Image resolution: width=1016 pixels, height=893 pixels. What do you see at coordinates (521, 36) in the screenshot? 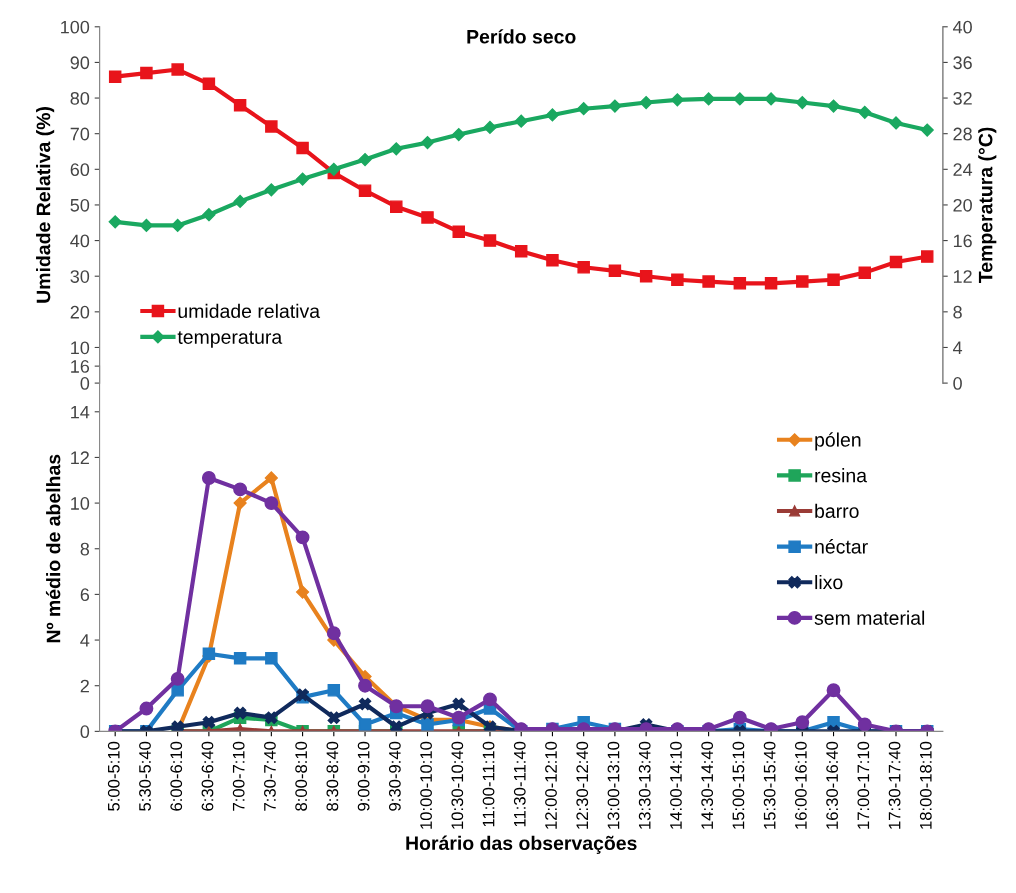
I see `chart-title: Perído seco` at bounding box center [521, 36].